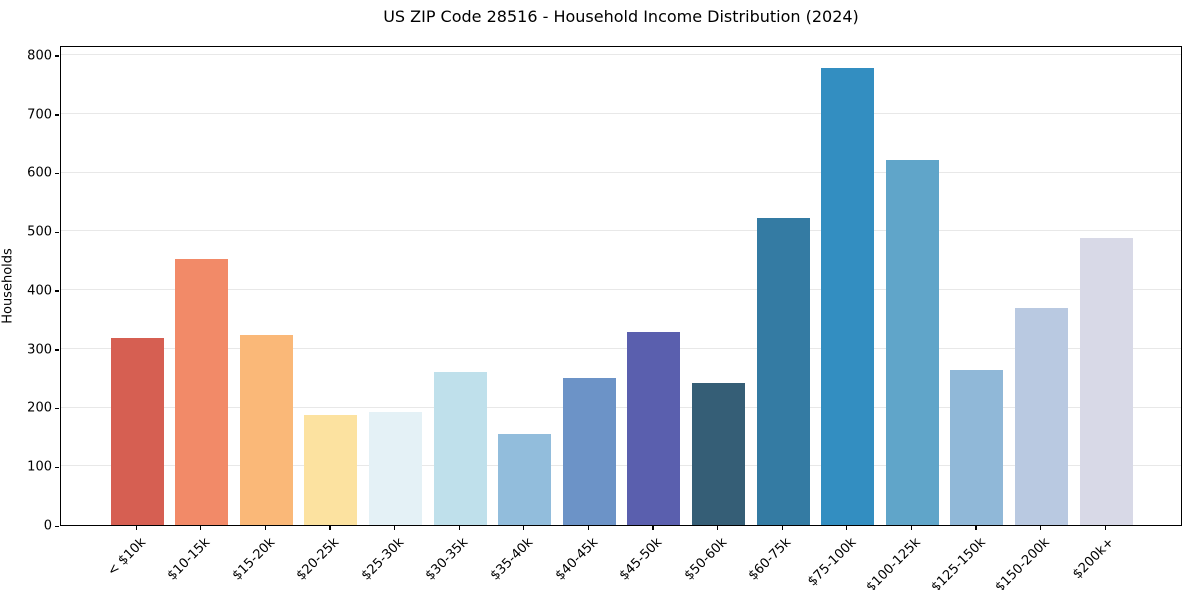 Image resolution: width=1189 pixels, height=590 pixels. Describe the element at coordinates (512, 559) in the screenshot. I see `x-tick-label: $35-40k` at that location.